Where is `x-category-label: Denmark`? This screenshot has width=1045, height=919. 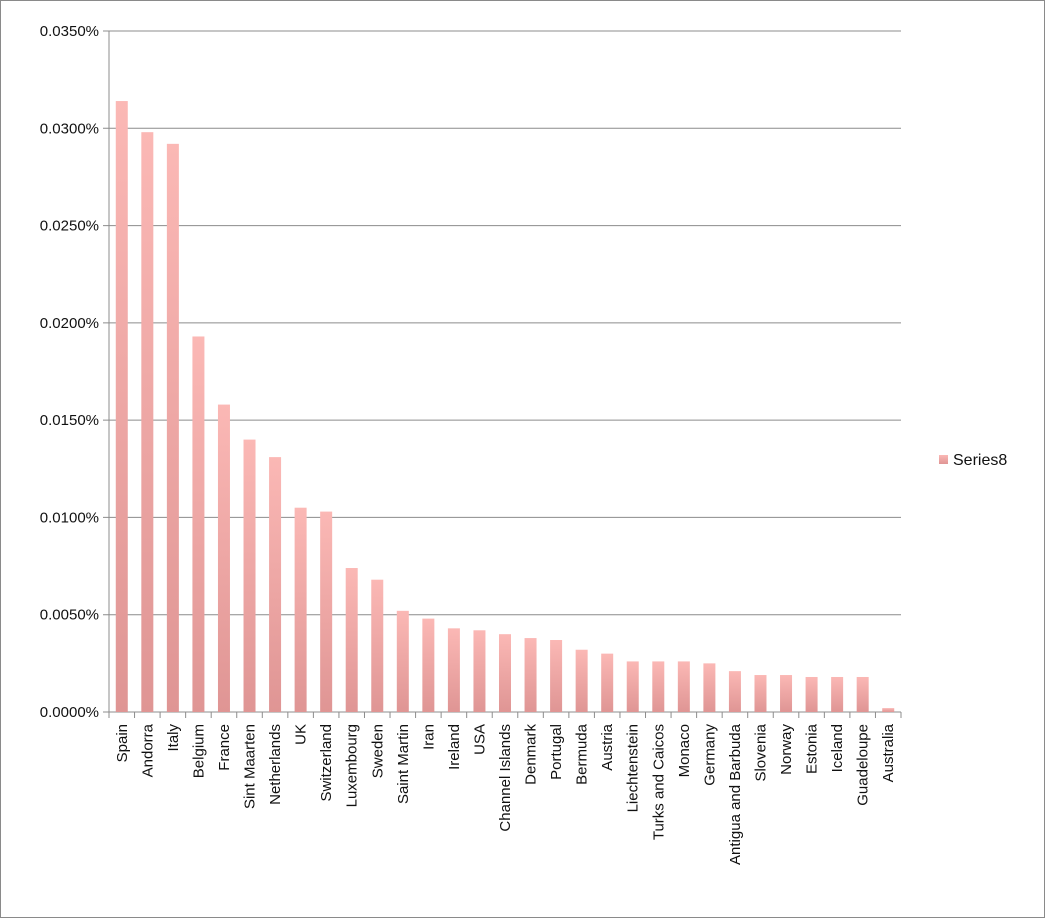 x-category-label: Denmark is located at coordinates (531, 754).